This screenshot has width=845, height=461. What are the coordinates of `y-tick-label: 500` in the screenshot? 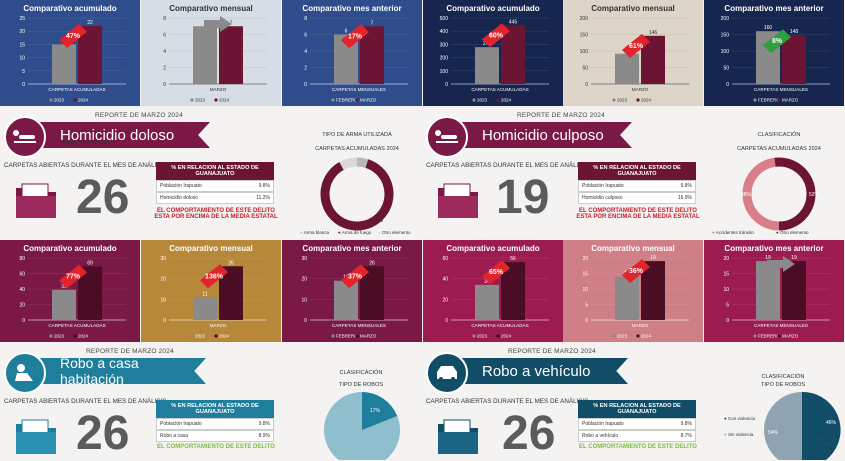 It's located at (444, 19).